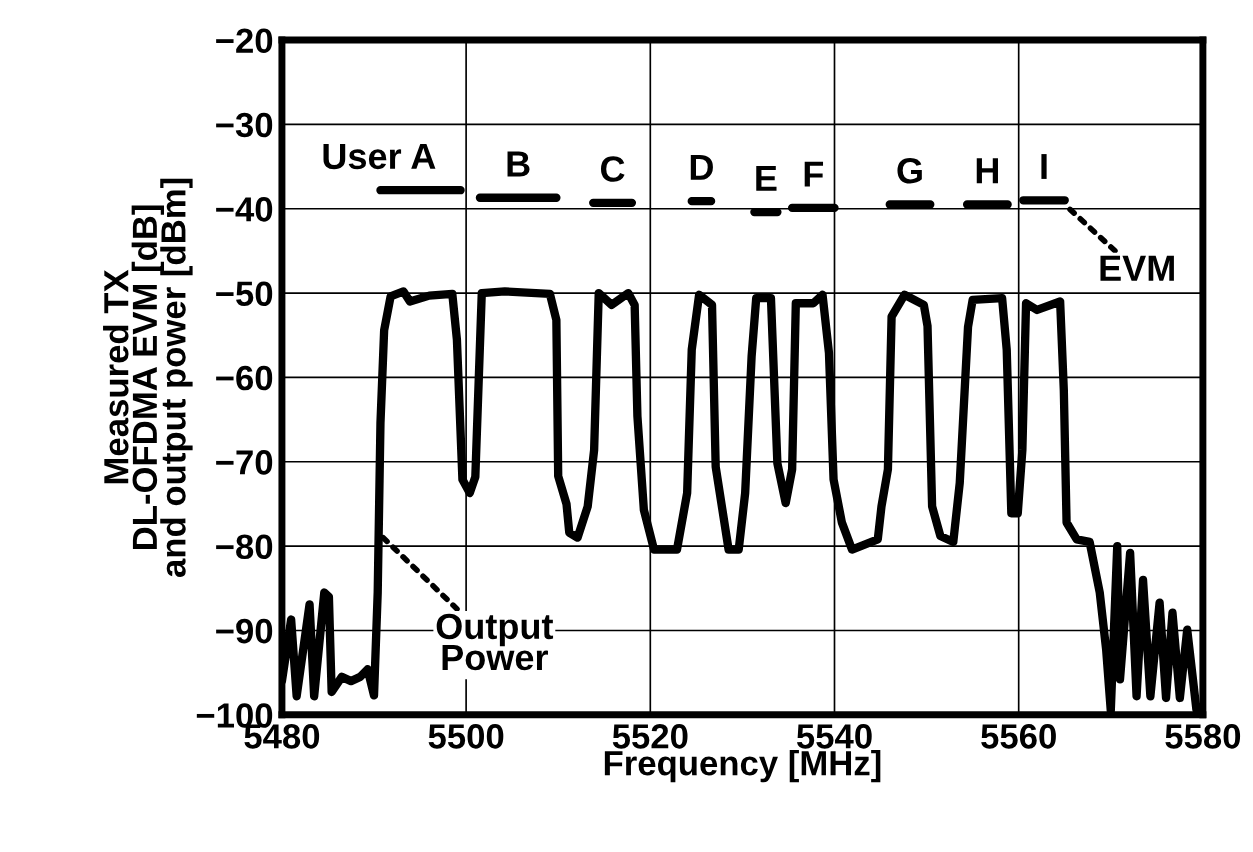 The height and width of the screenshot is (852, 1253). What do you see at coordinates (1137, 268) in the screenshot?
I see `annotation: EVM` at bounding box center [1137, 268].